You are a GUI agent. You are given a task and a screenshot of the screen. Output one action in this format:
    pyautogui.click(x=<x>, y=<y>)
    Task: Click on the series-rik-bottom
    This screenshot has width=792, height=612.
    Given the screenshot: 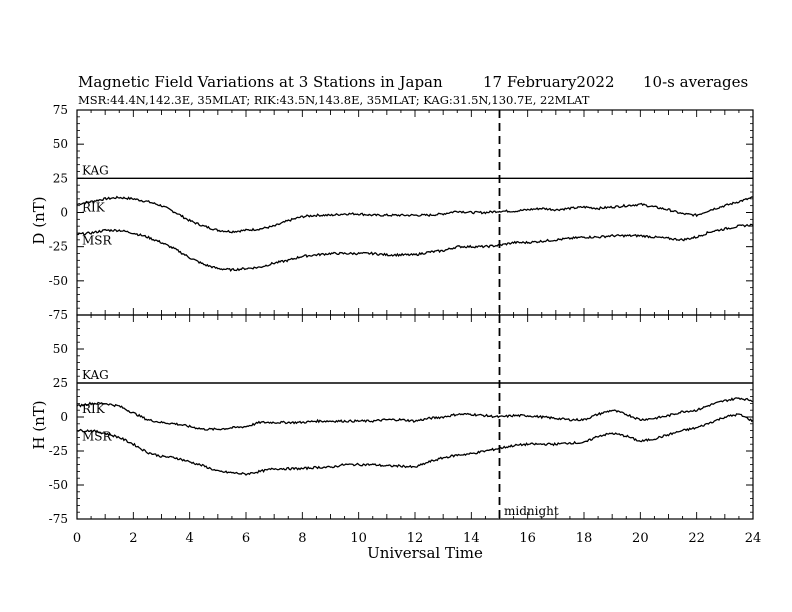 What is the action you would take?
    pyautogui.click(x=415, y=414)
    